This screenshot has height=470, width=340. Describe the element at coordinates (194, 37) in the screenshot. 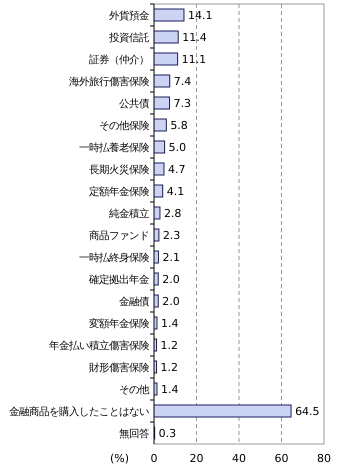

I see `data-label: 11.4` at that location.